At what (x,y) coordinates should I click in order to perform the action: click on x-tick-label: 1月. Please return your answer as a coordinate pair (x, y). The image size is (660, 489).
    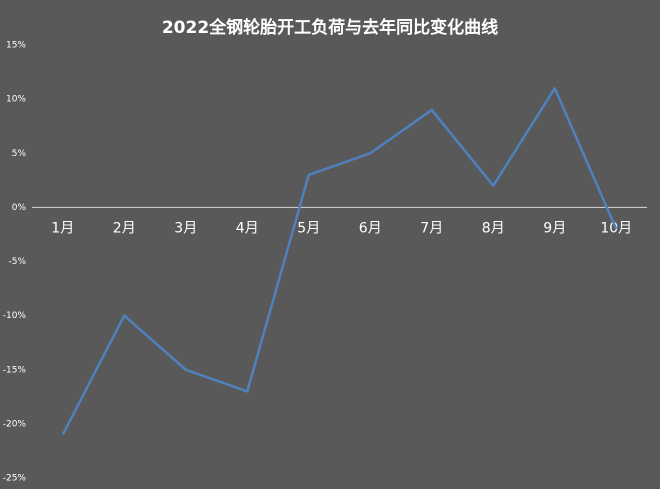
    Looking at the image, I should click on (62, 228).